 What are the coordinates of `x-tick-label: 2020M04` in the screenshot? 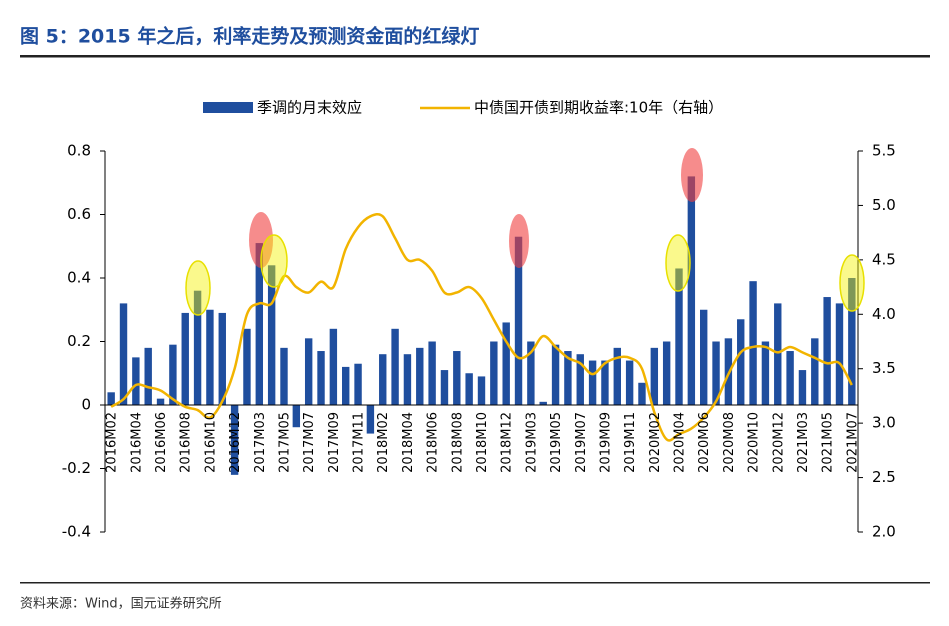 It's located at (680, 442).